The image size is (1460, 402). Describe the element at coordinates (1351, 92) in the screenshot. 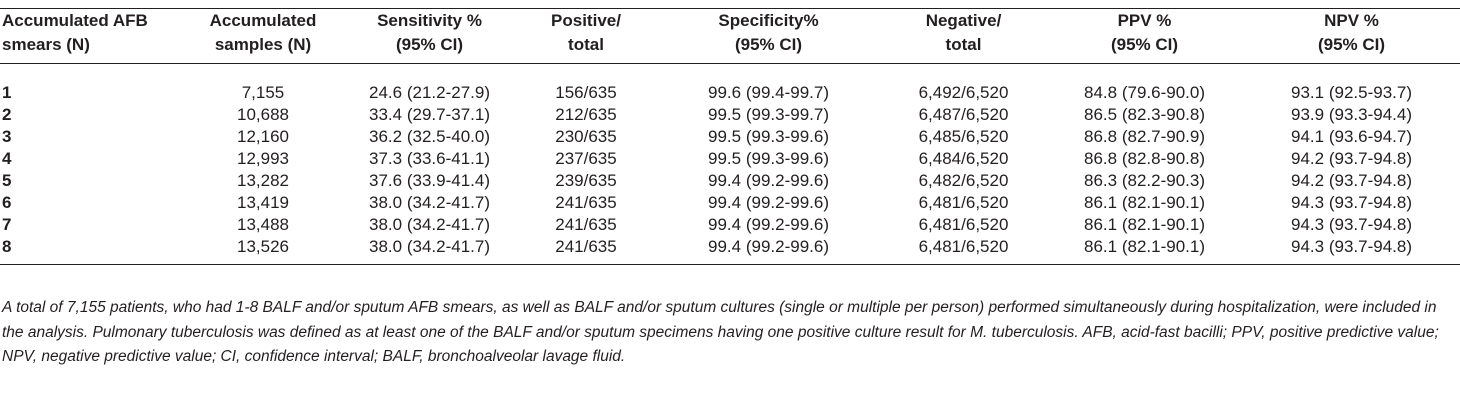

I see `npv-cell: 93.1 (92.5-93.7)` at that location.